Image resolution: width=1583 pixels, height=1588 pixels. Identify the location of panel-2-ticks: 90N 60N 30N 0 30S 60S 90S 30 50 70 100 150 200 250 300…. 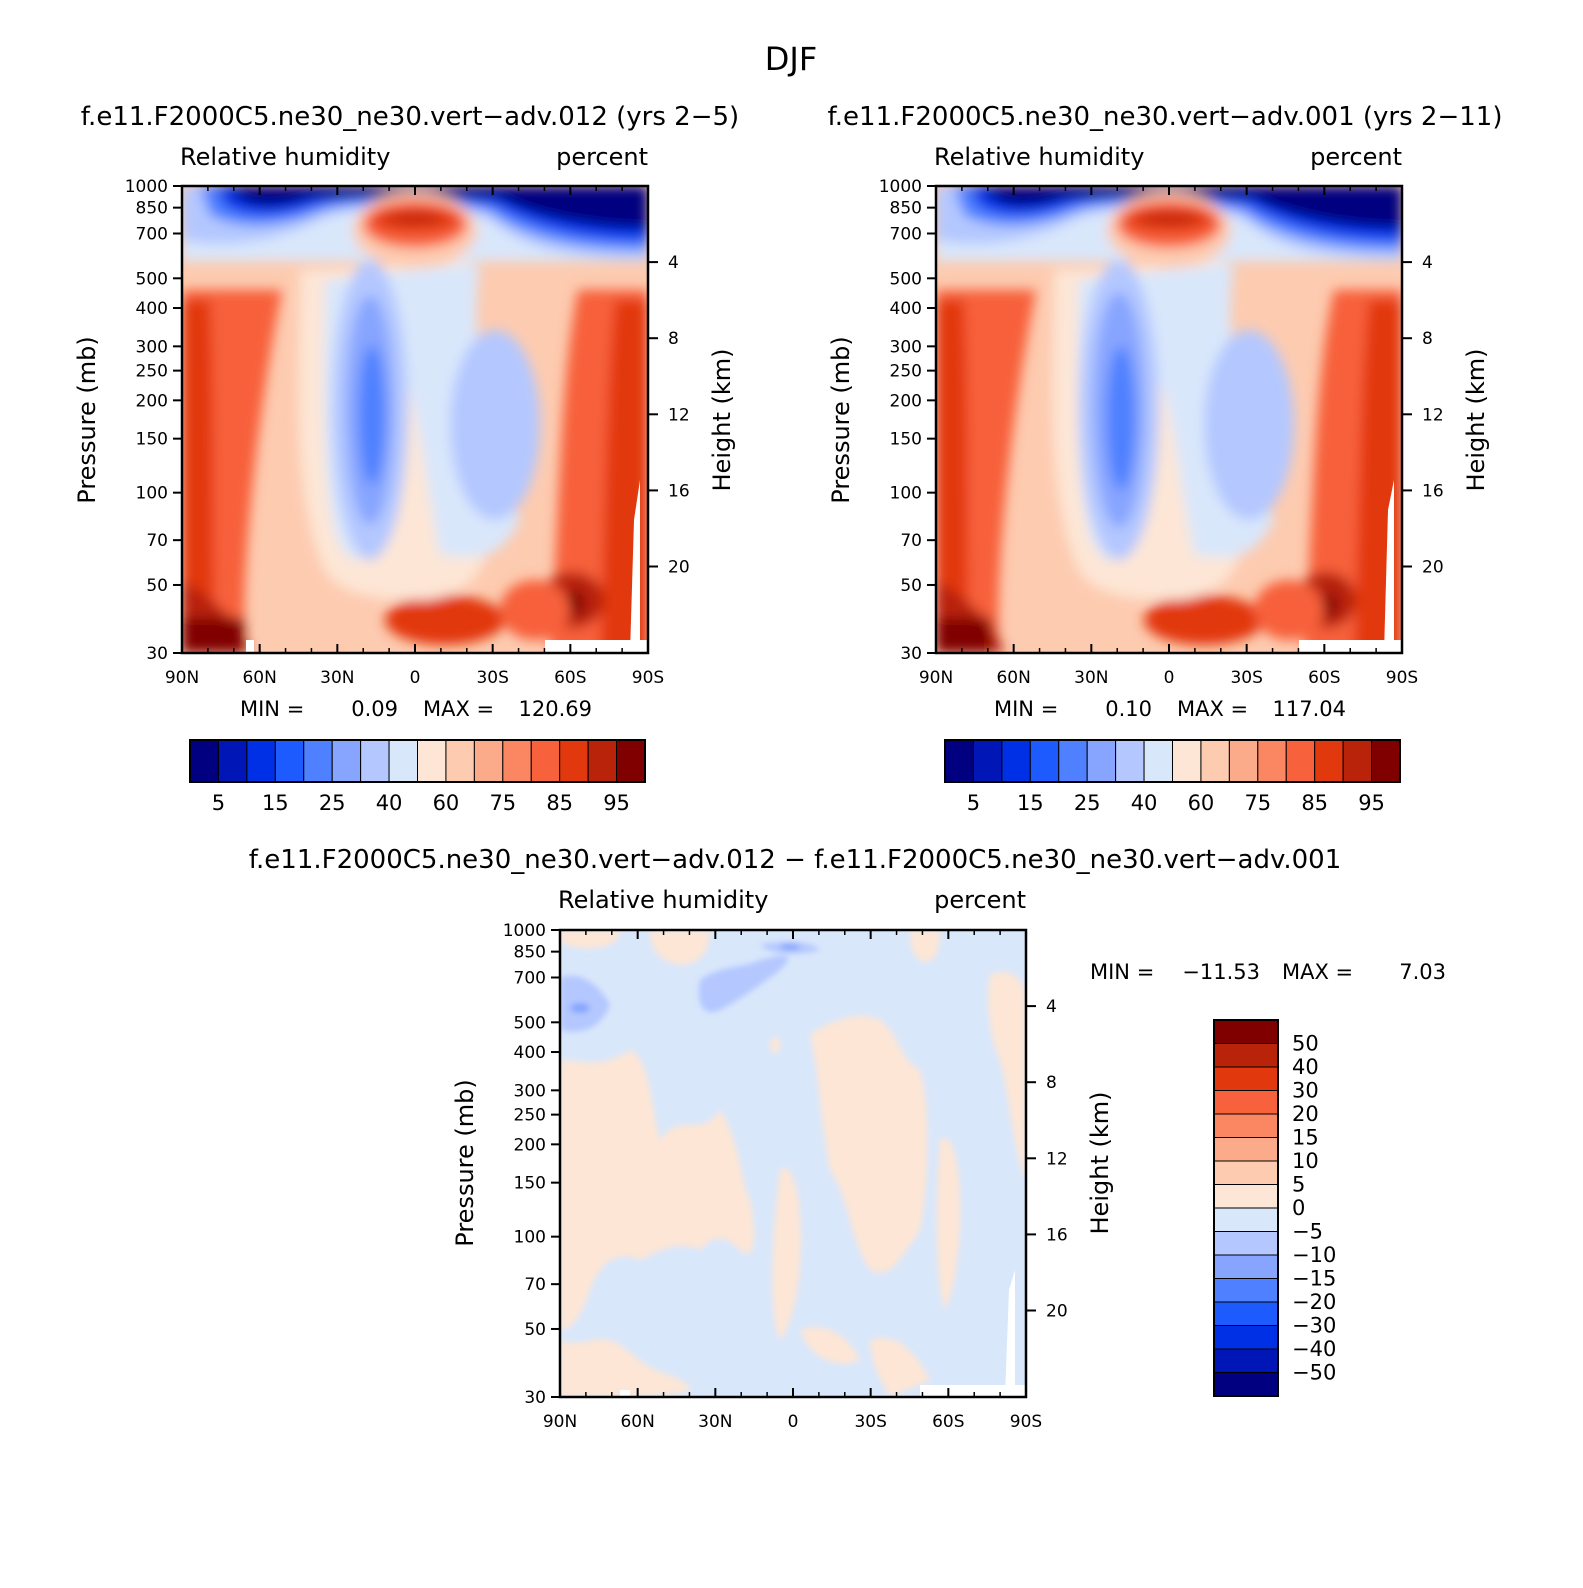
(1161, 432).